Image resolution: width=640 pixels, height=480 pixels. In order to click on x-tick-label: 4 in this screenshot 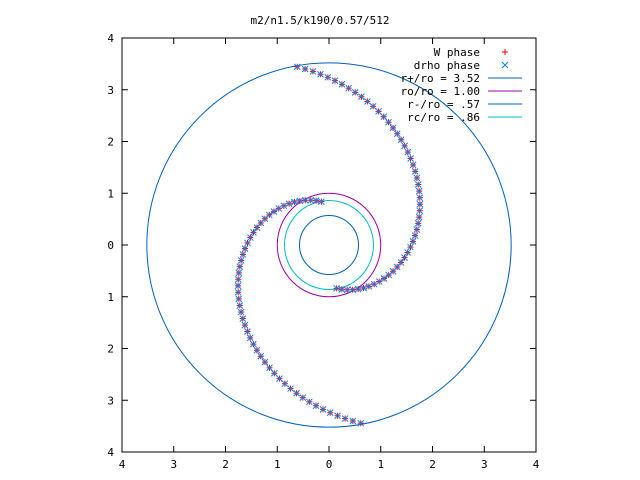, I will do `click(122, 464)`.